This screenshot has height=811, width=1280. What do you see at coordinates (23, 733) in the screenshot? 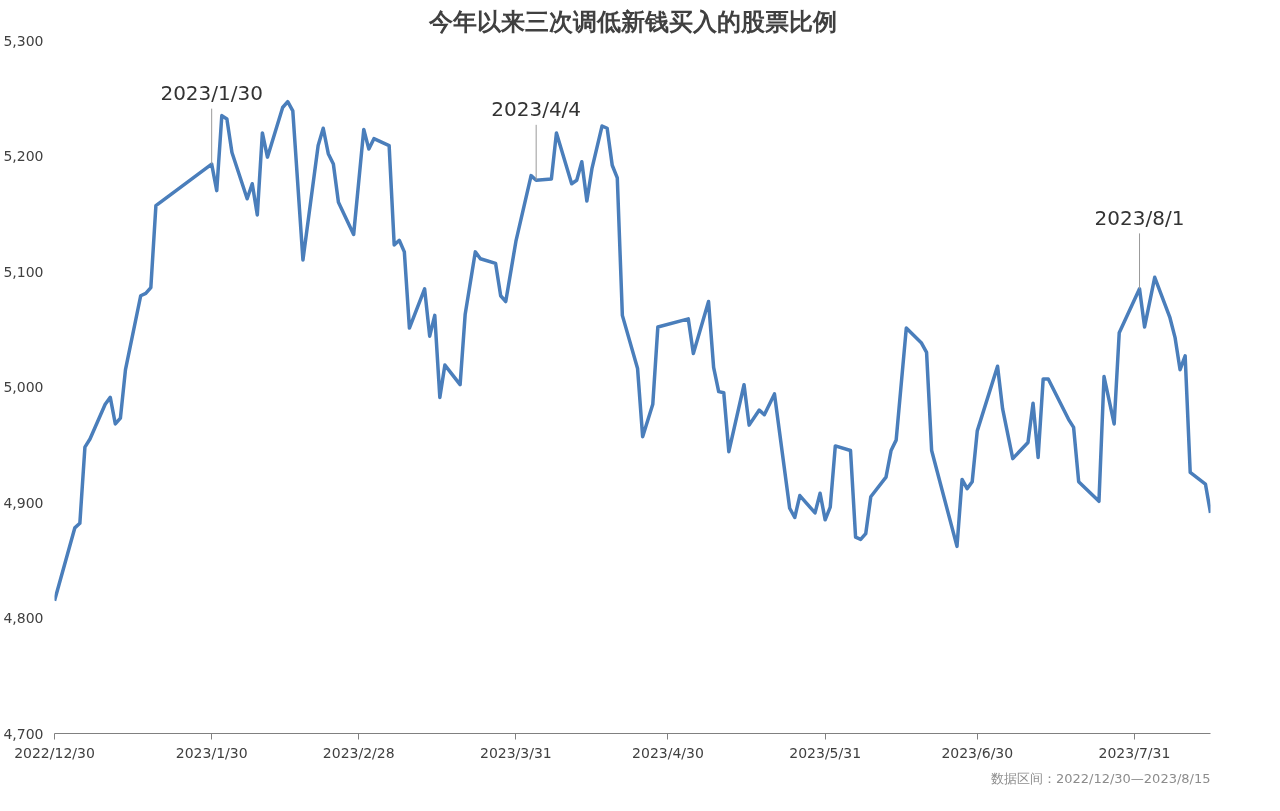
I see `y-tick-label: 4,700` at bounding box center [23, 733].